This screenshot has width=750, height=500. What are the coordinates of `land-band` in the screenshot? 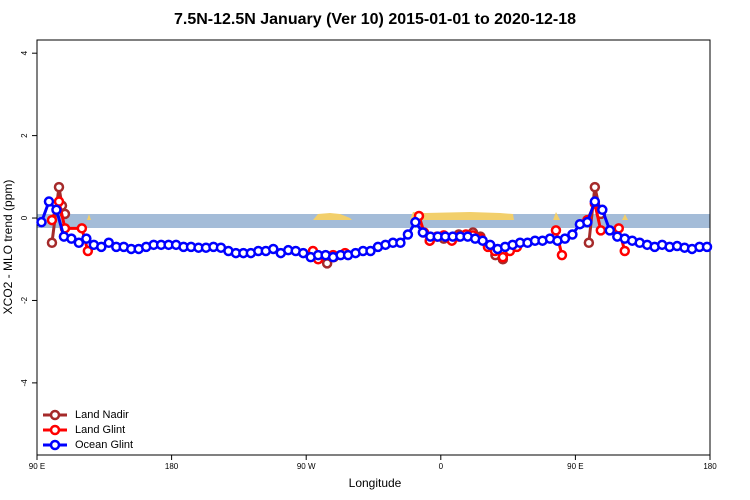 It's located at (373, 221).